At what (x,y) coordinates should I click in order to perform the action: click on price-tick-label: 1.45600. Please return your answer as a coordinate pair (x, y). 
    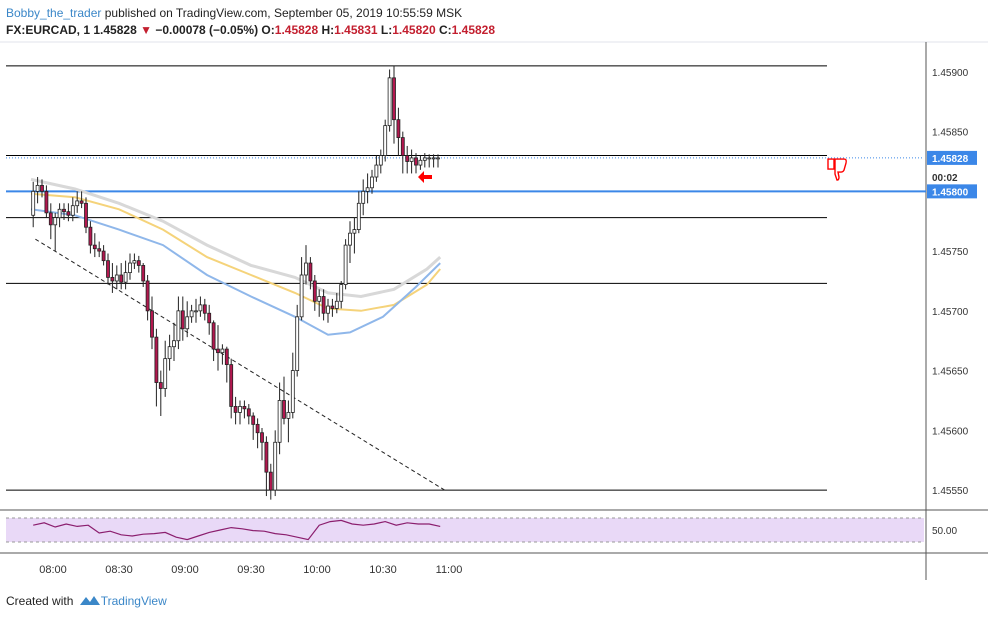
    Looking at the image, I should click on (950, 431).